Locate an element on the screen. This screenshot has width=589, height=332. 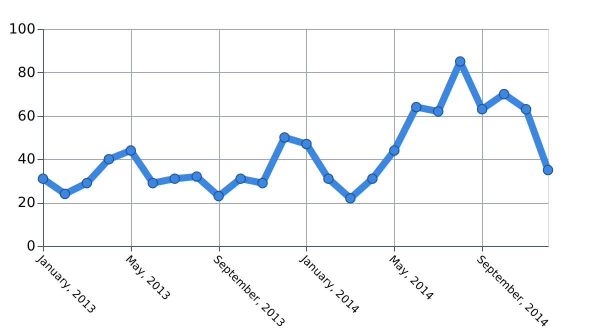
y-tick-label: 80 is located at coordinates (27, 72).